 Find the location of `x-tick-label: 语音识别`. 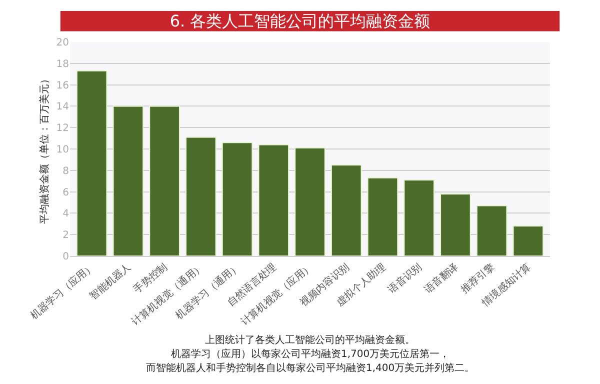

x-tick-label: 语音识别 is located at coordinates (405, 278).